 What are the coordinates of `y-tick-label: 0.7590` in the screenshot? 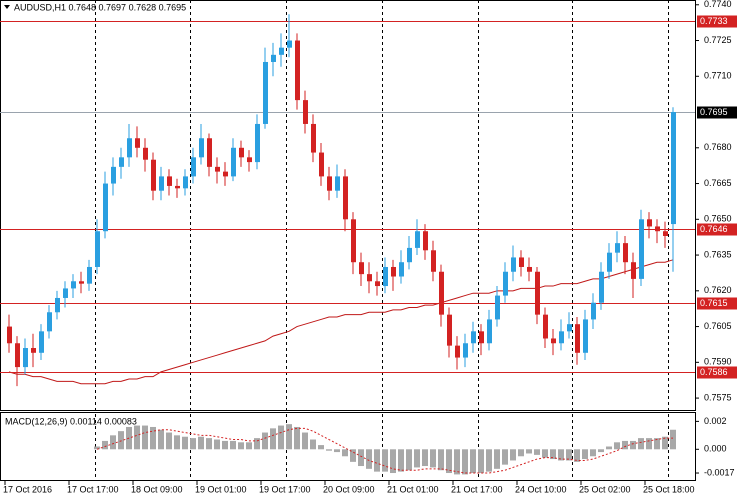 It's located at (718, 362).